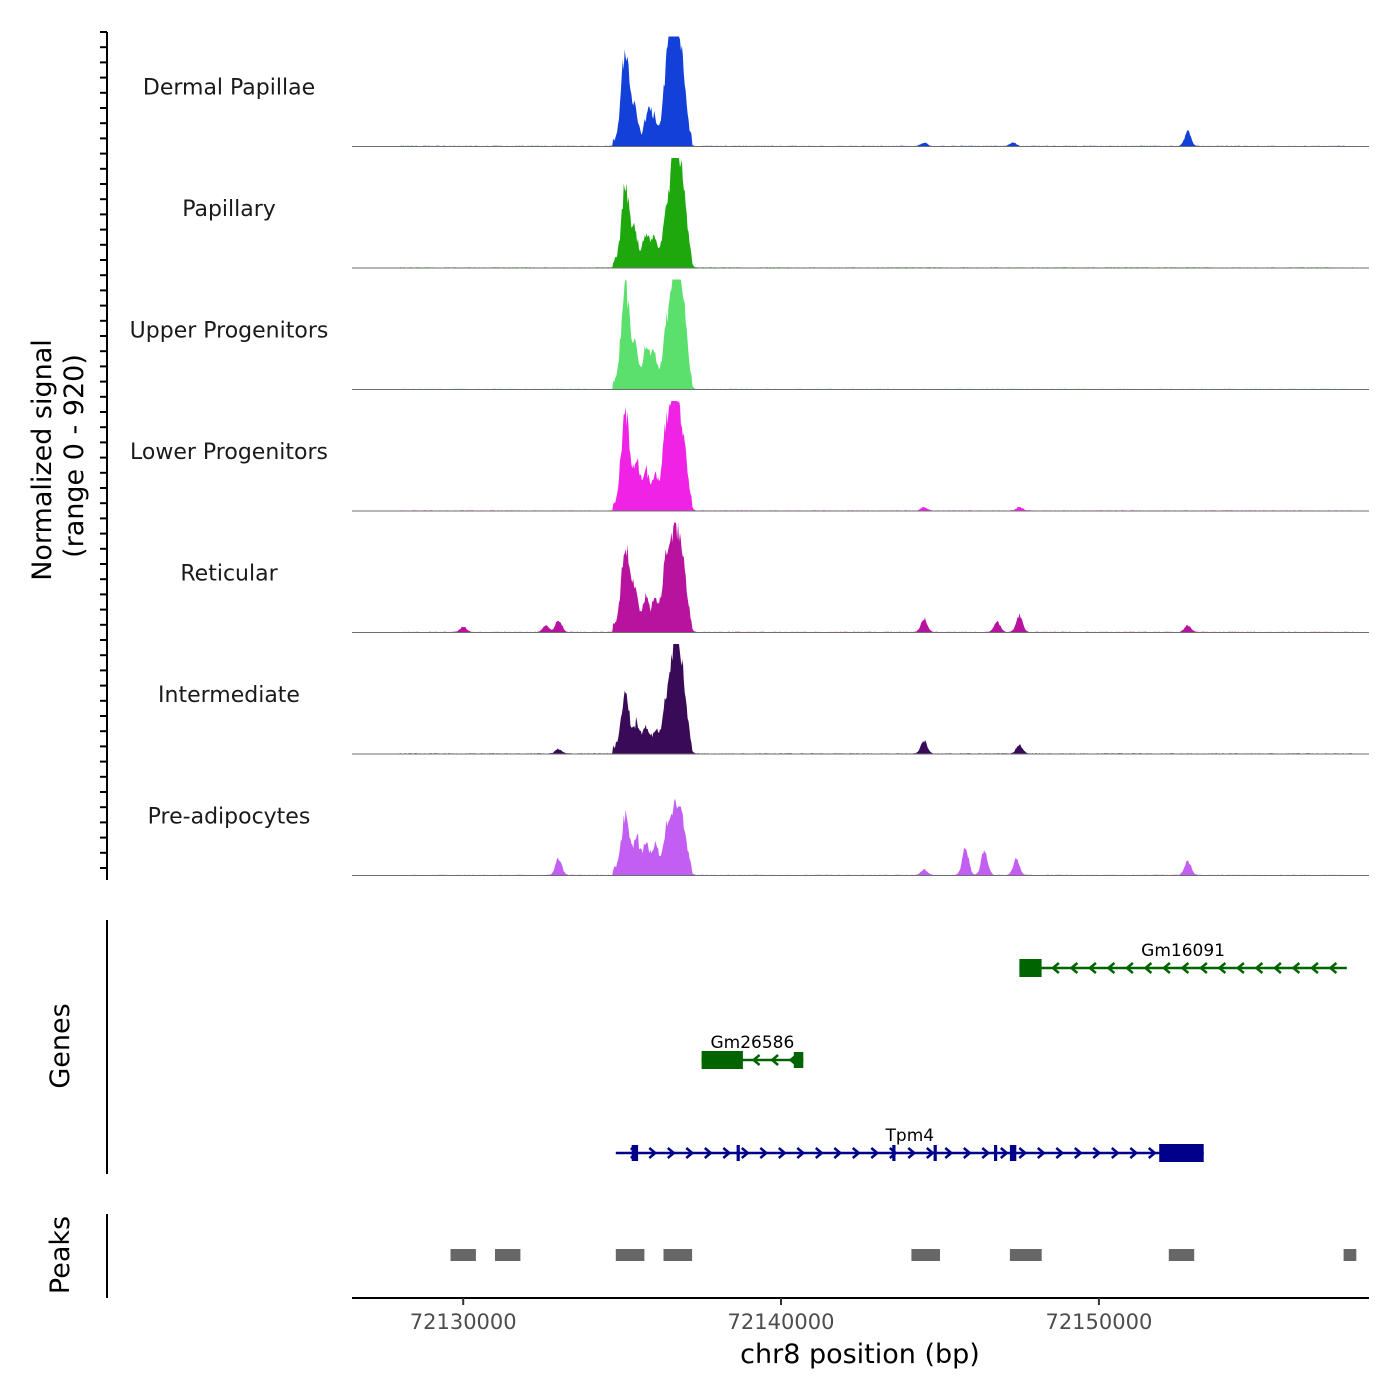 The image size is (1400, 1400). I want to click on track-pre-adipocytes: Pre-adipocytes, so click(758, 837).